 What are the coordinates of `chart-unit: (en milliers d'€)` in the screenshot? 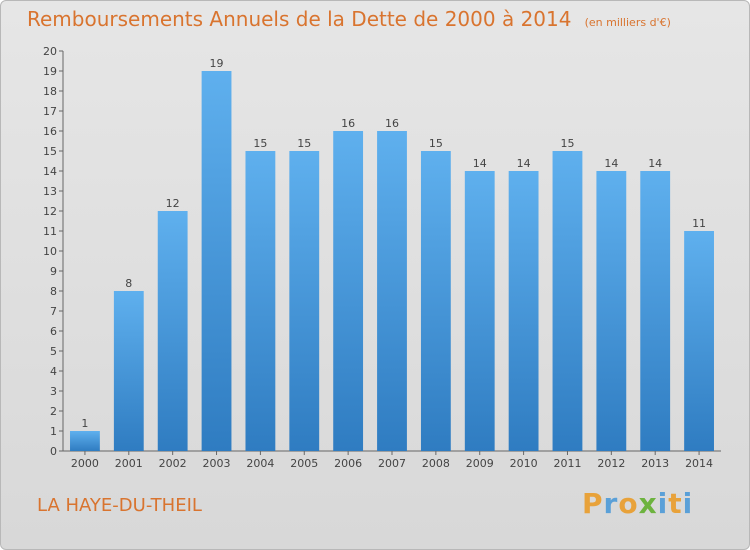 It's located at (627, 22).